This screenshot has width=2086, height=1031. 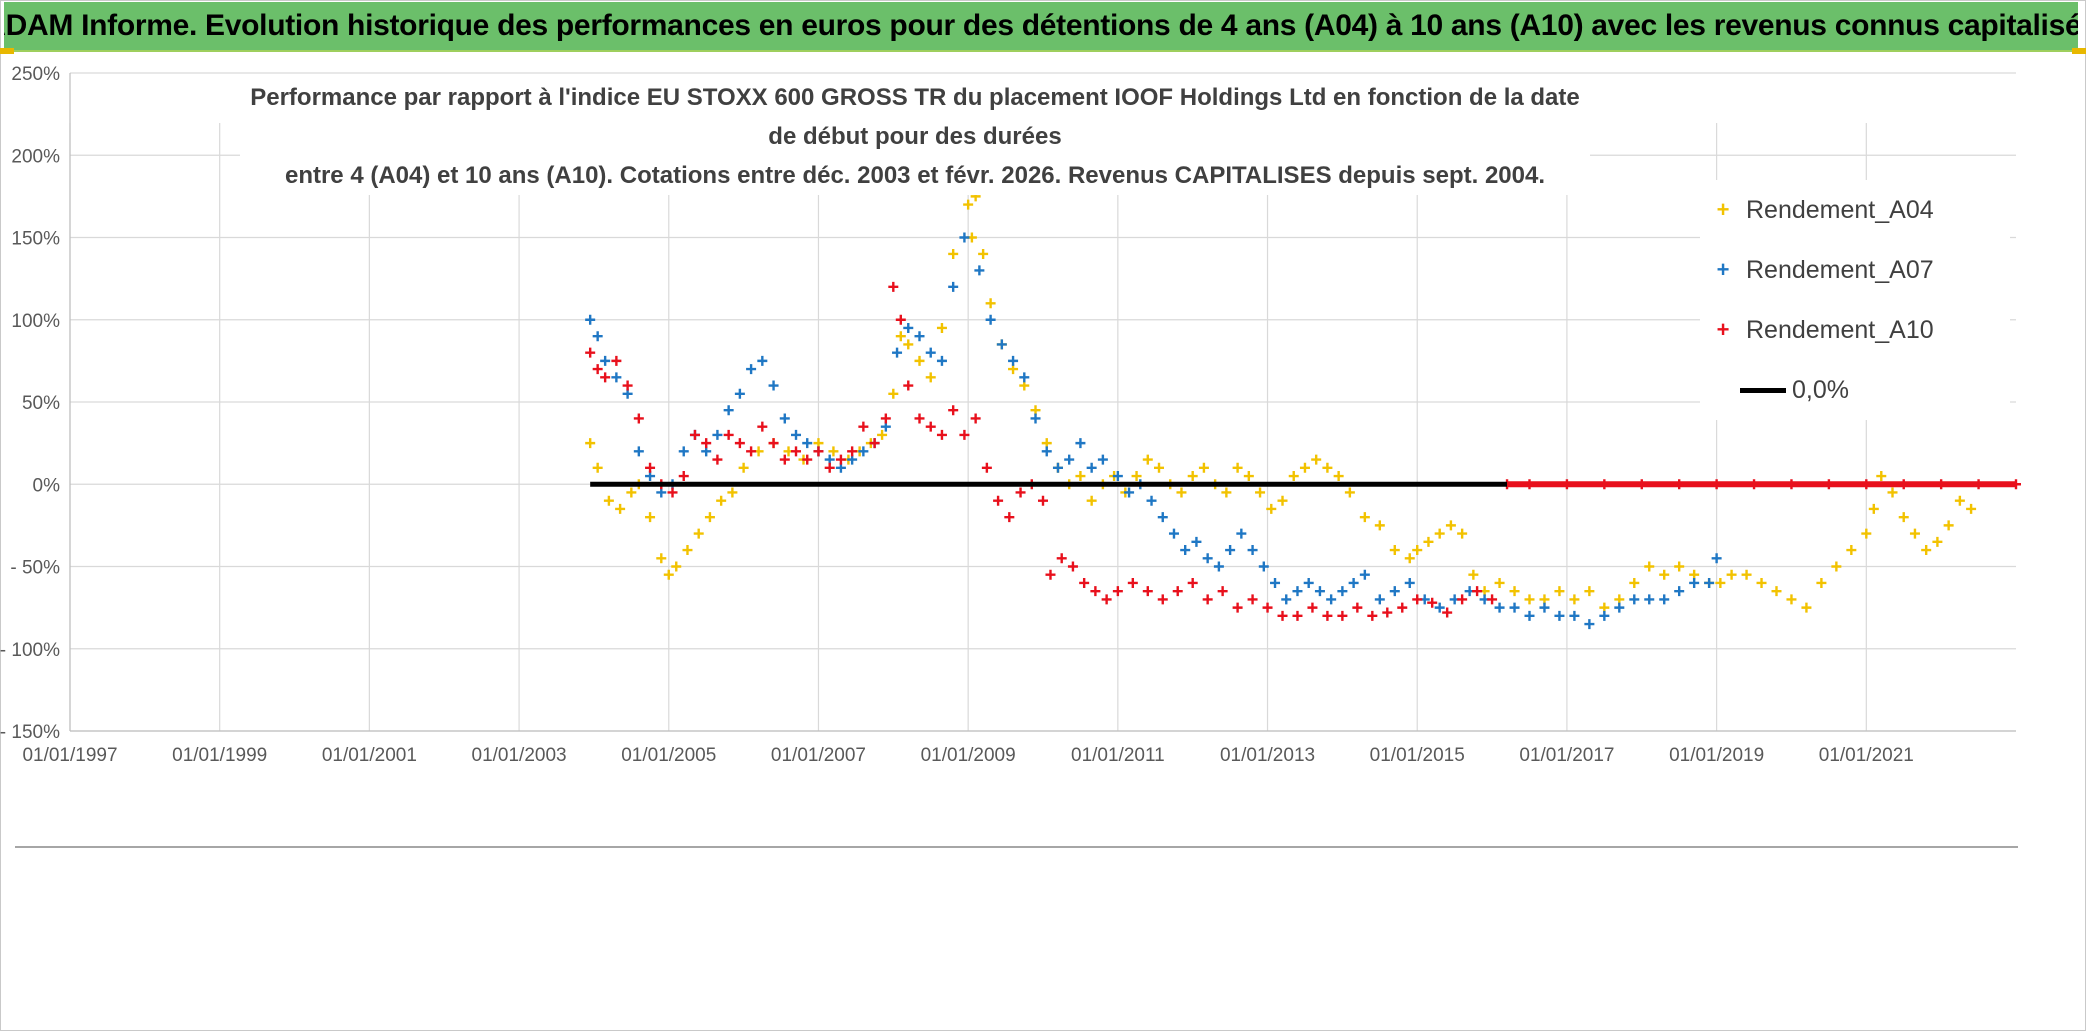 I want to click on legend-label-a10: Rendement_A10, so click(x=1840, y=329).